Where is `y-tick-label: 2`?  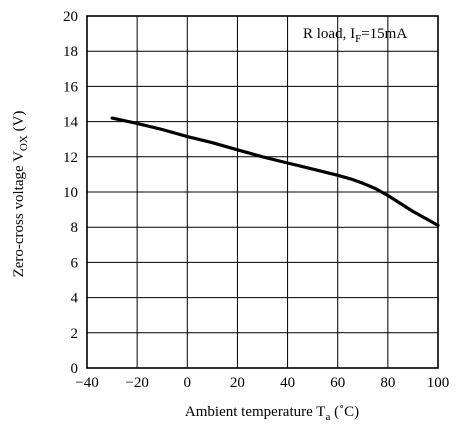 y-tick-label: 2 is located at coordinates (75, 334).